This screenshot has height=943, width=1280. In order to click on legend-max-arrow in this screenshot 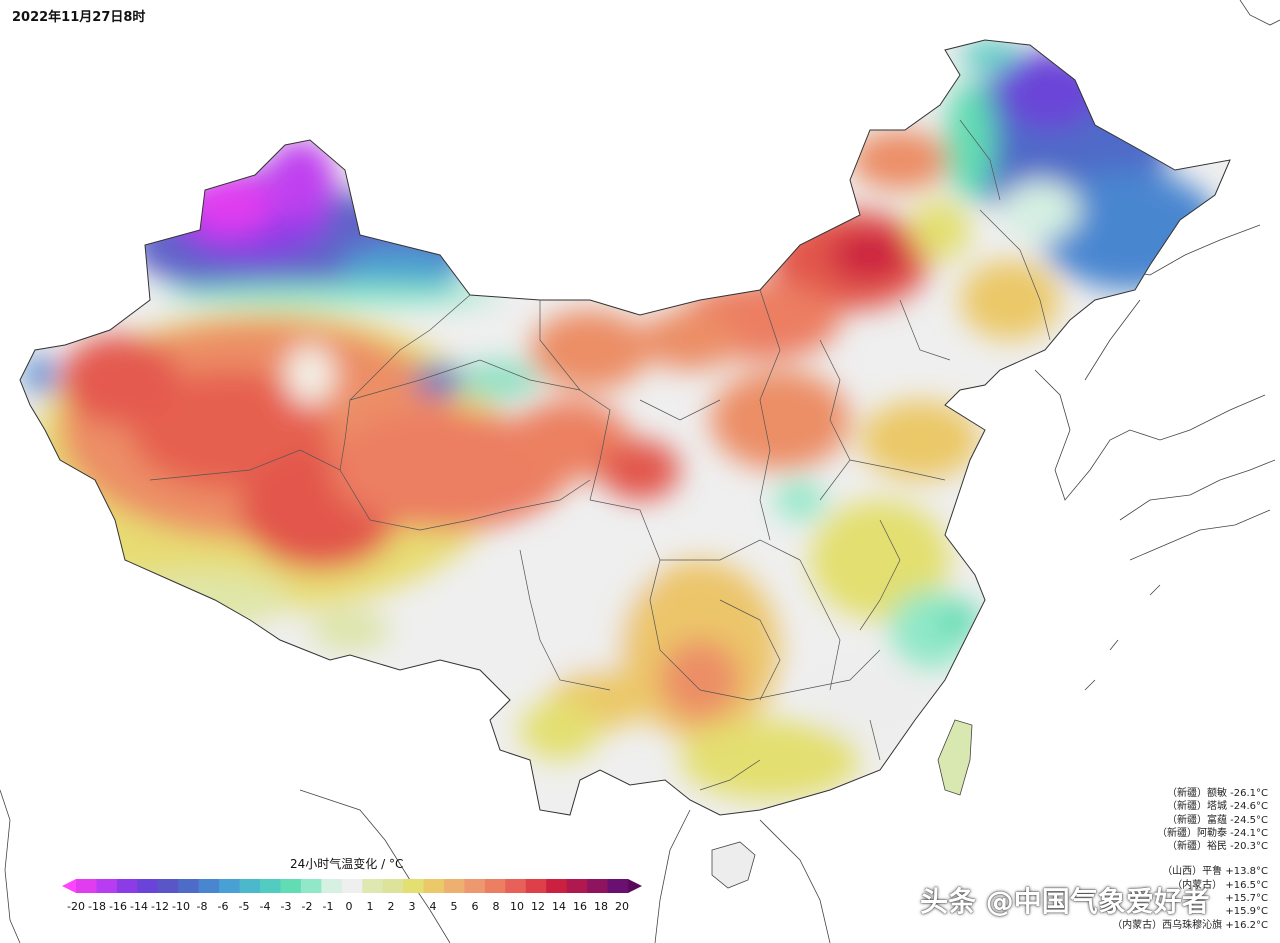, I will do `click(635, 886)`.